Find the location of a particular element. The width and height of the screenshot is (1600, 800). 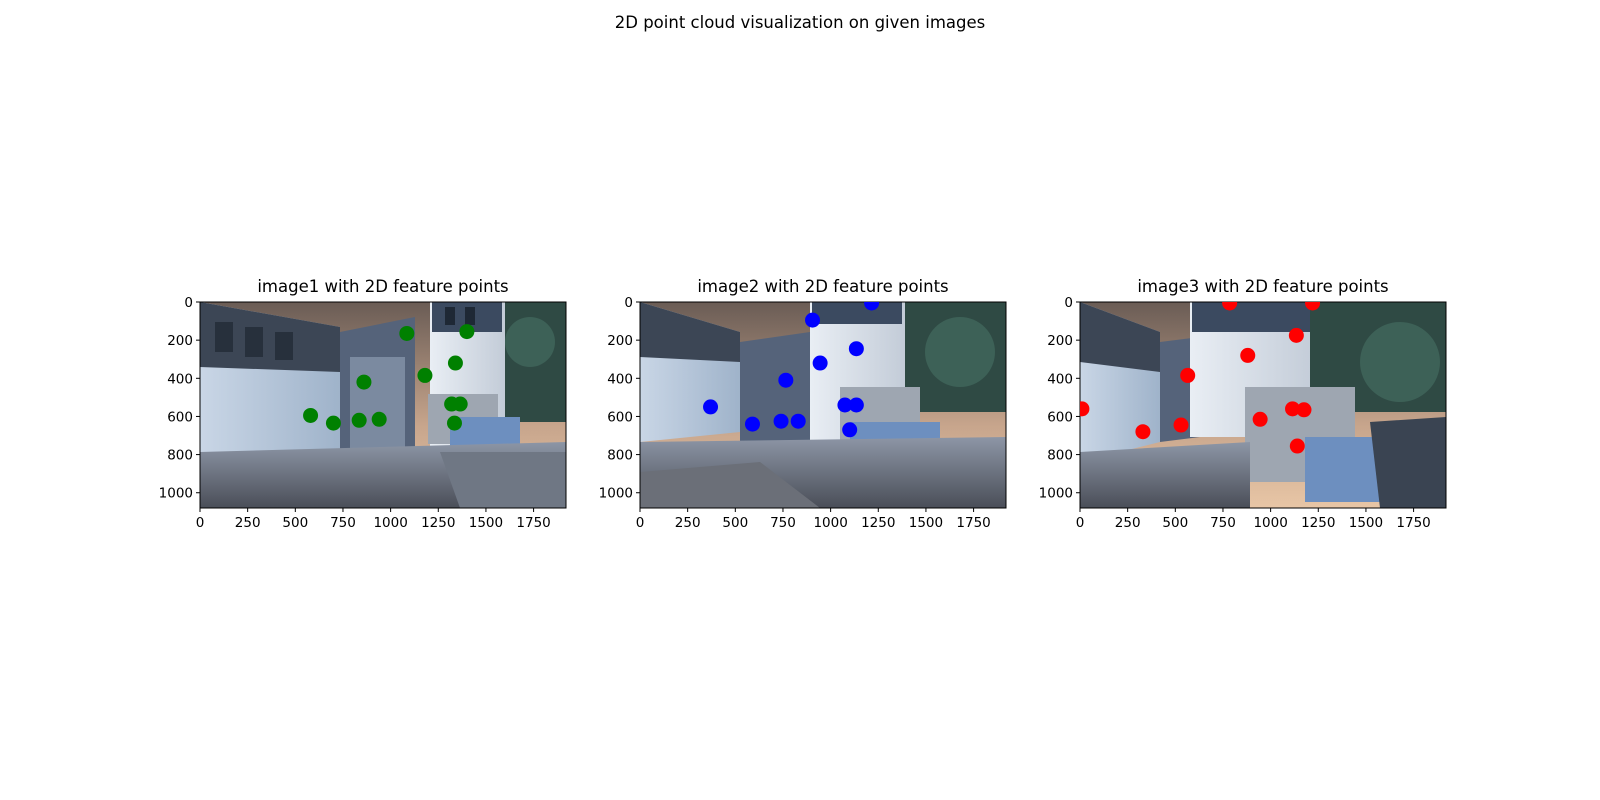

subplot-1: image1 with 2D feature points is located at coordinates (363, 404).